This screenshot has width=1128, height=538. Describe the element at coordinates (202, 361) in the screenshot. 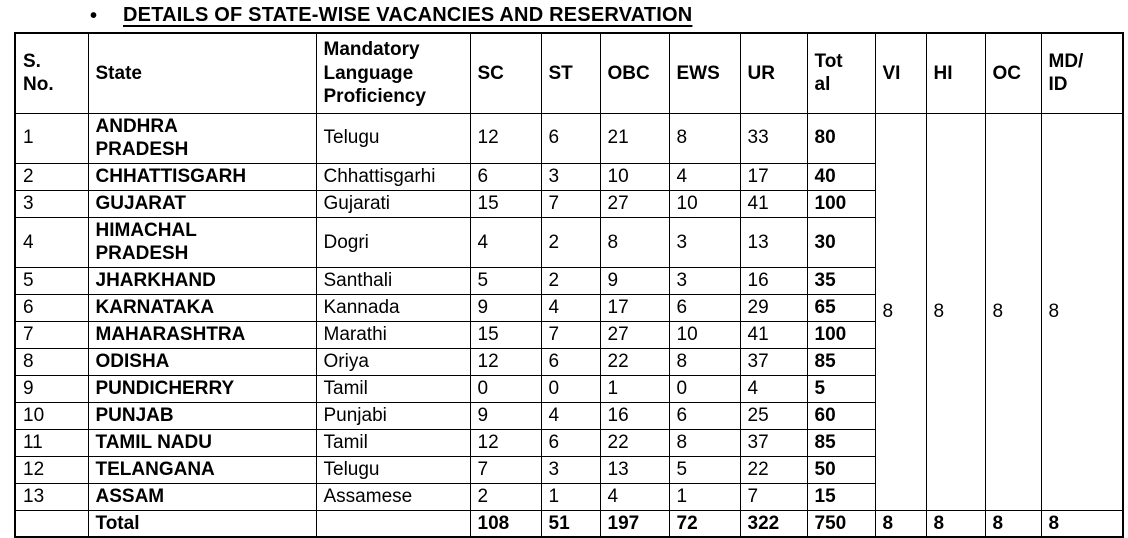

I see `cell-state: ODISHA` at that location.